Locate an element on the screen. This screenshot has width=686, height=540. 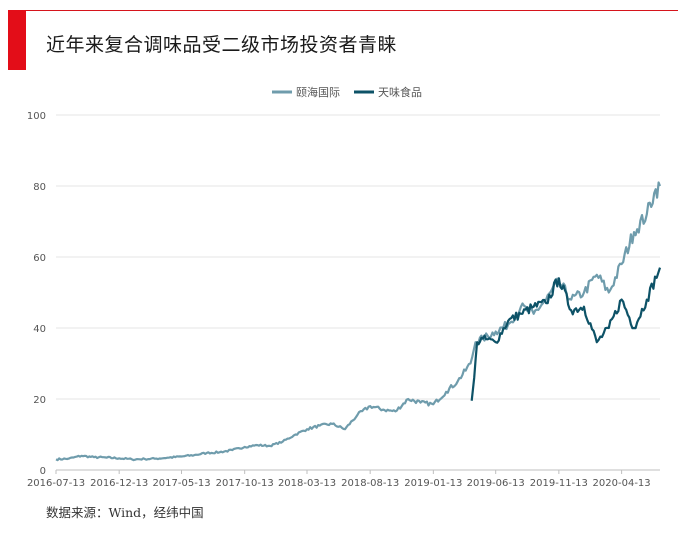
data-source-note: 数据来源：Wind，经纬中国 is located at coordinates (125, 512).